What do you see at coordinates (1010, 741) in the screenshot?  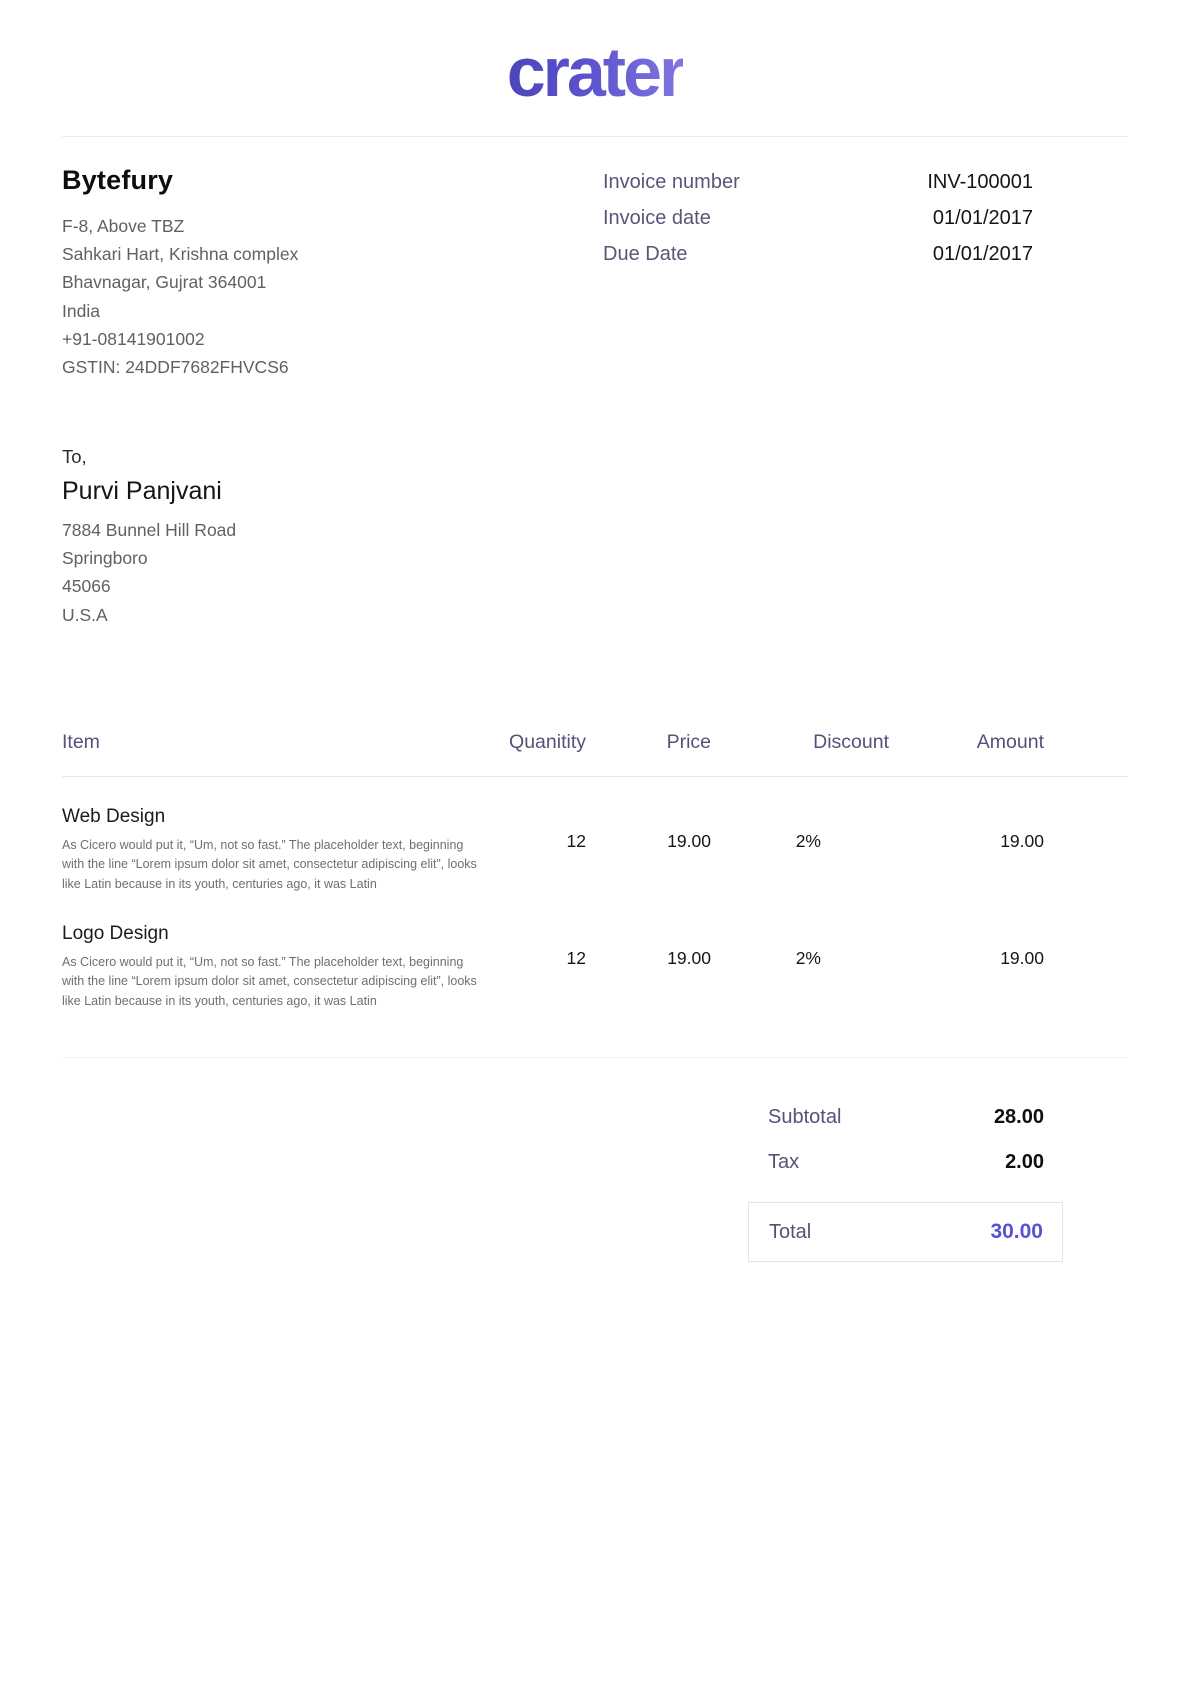 I see `column-header-amount: Amount` at bounding box center [1010, 741].